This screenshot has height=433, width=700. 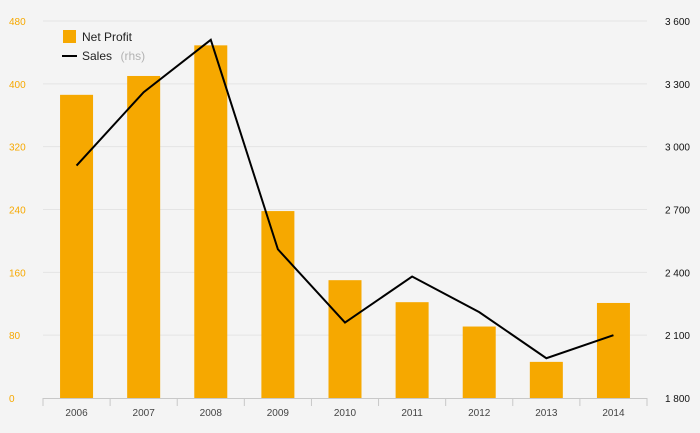 I want to click on bar-net-profit-2013, so click(x=546, y=379).